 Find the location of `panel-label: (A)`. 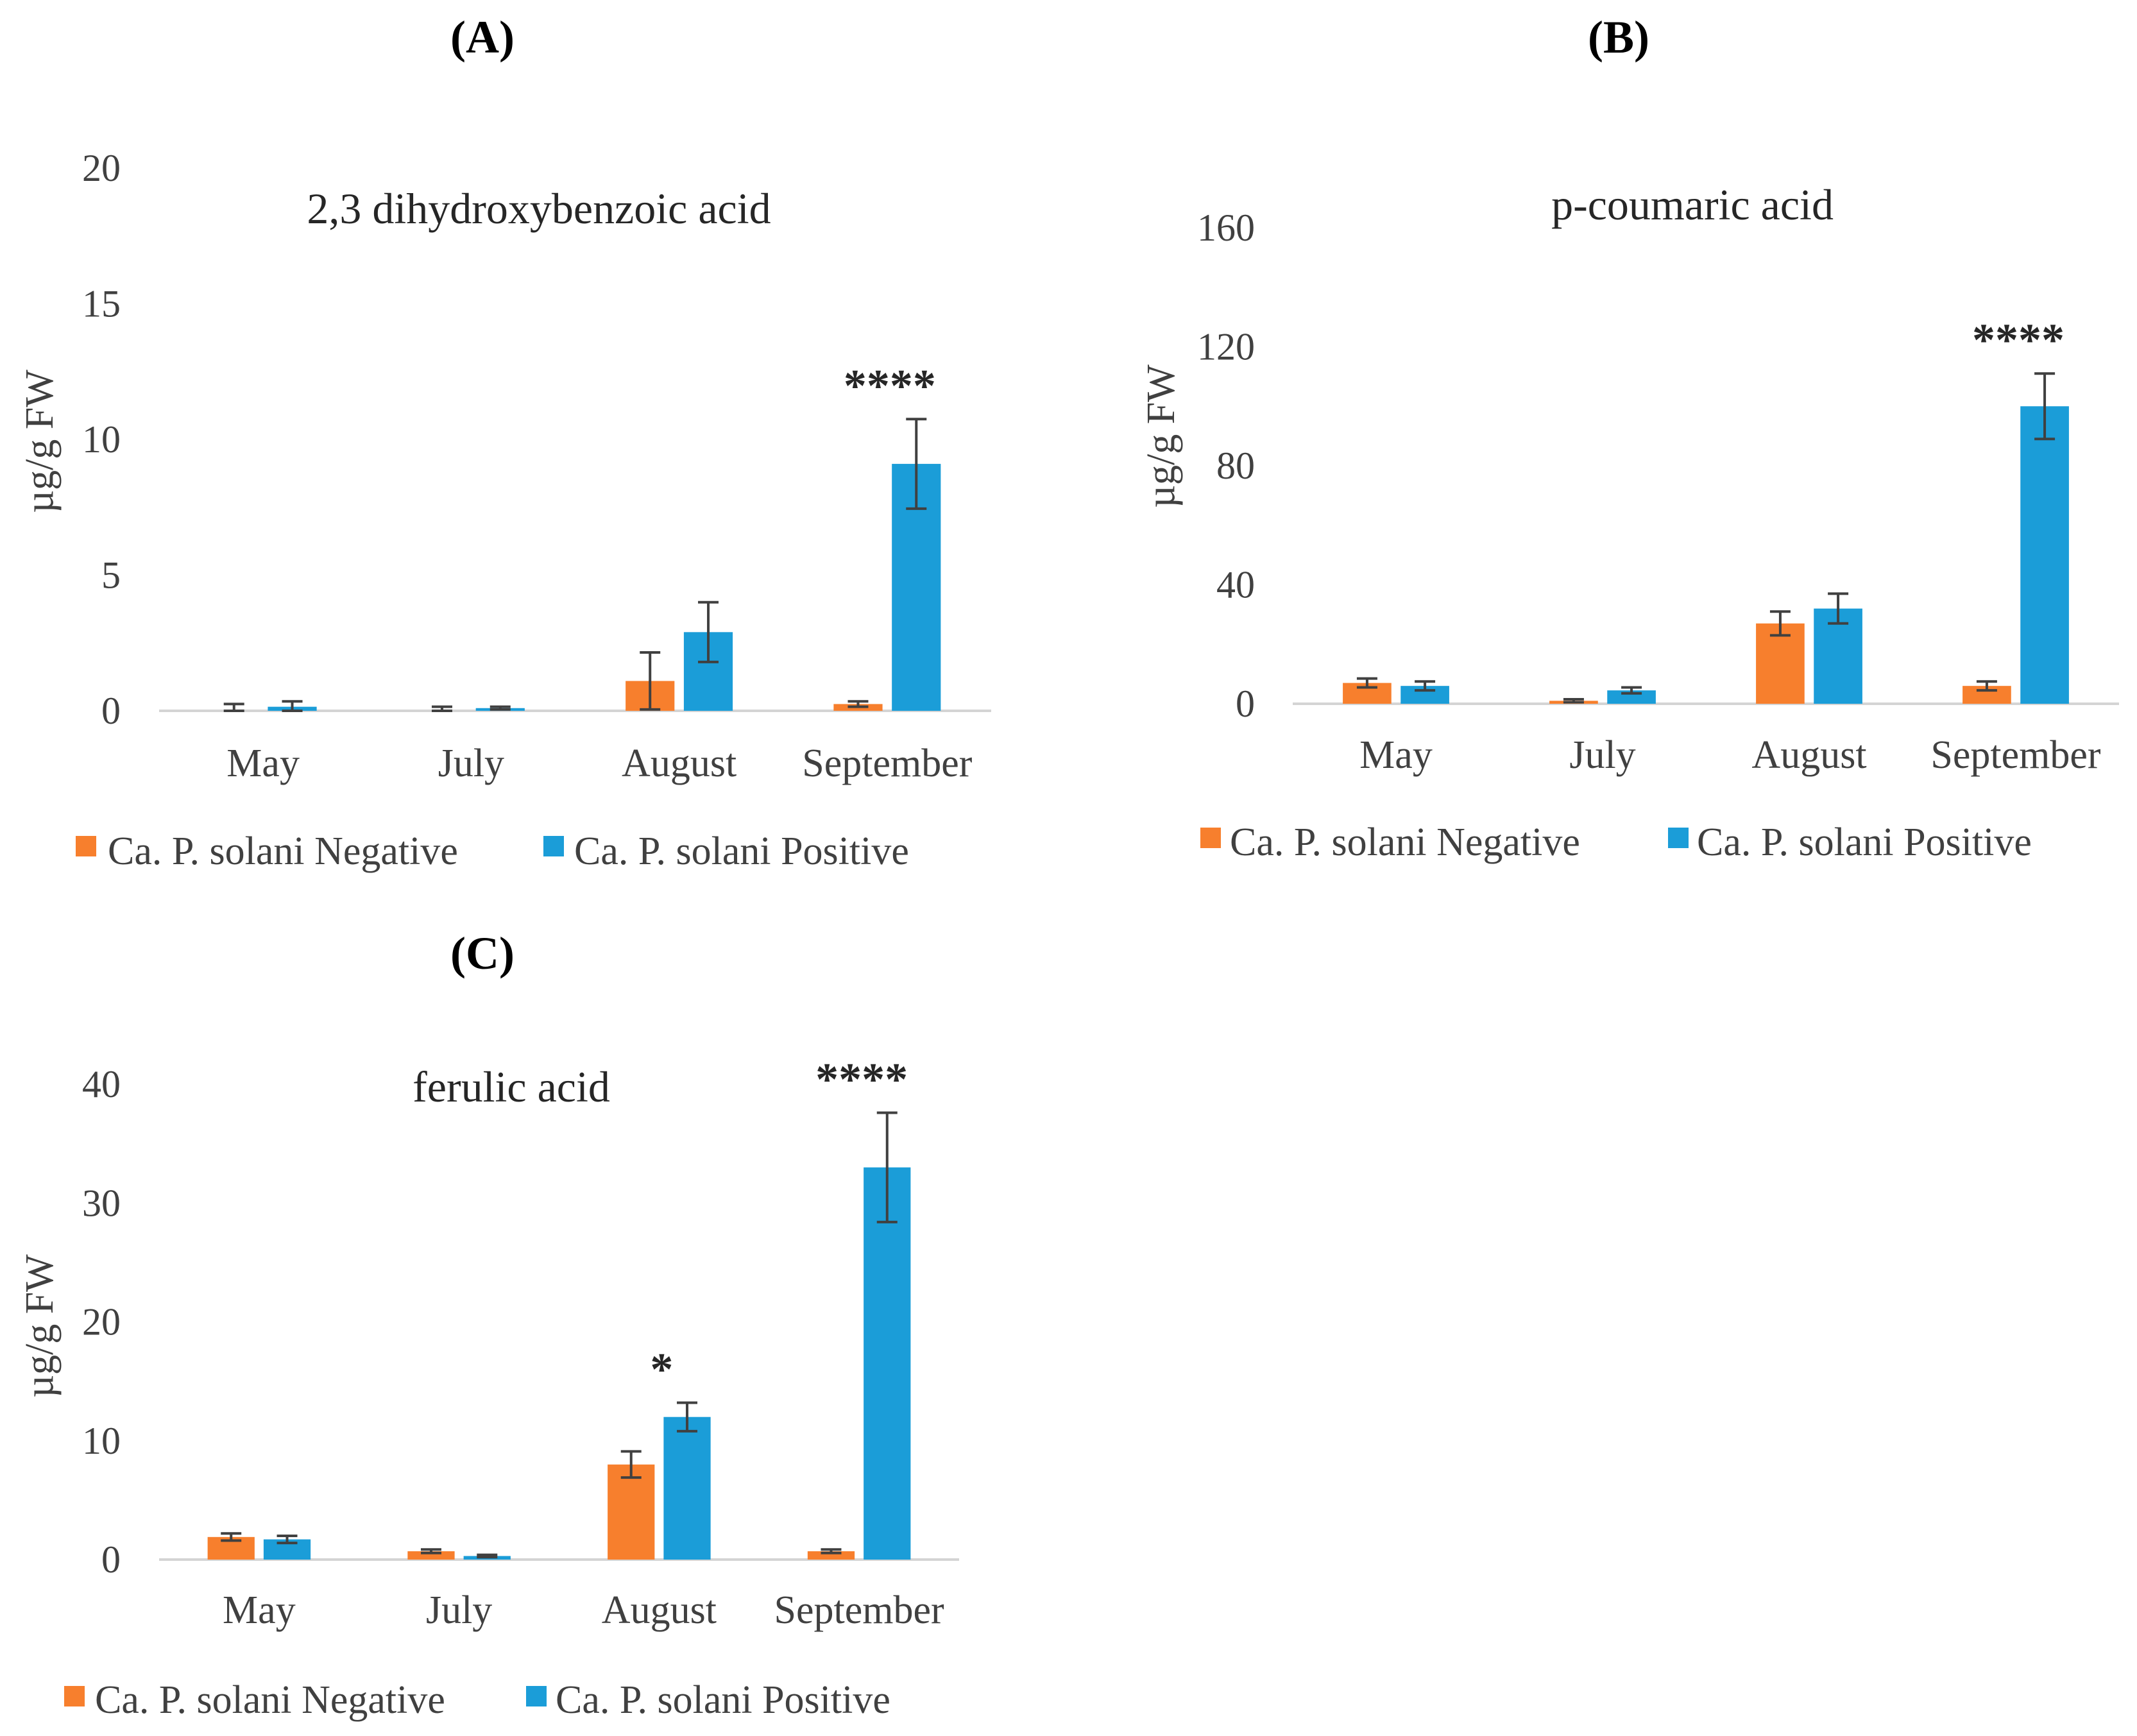

panel-label: (A) is located at coordinates (482, 37).